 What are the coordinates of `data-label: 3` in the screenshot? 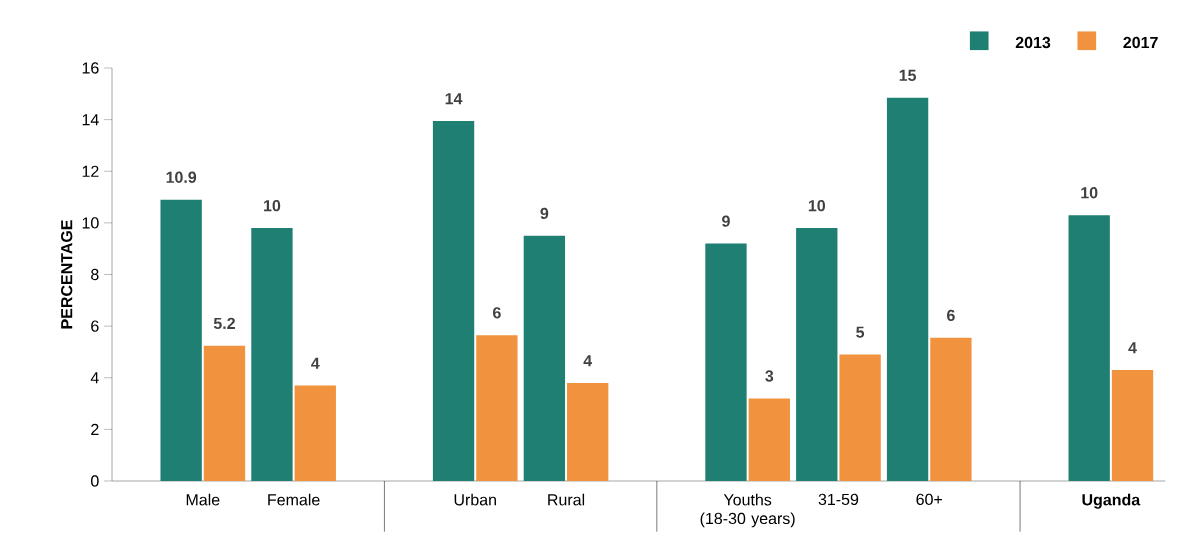 It's located at (769, 376).